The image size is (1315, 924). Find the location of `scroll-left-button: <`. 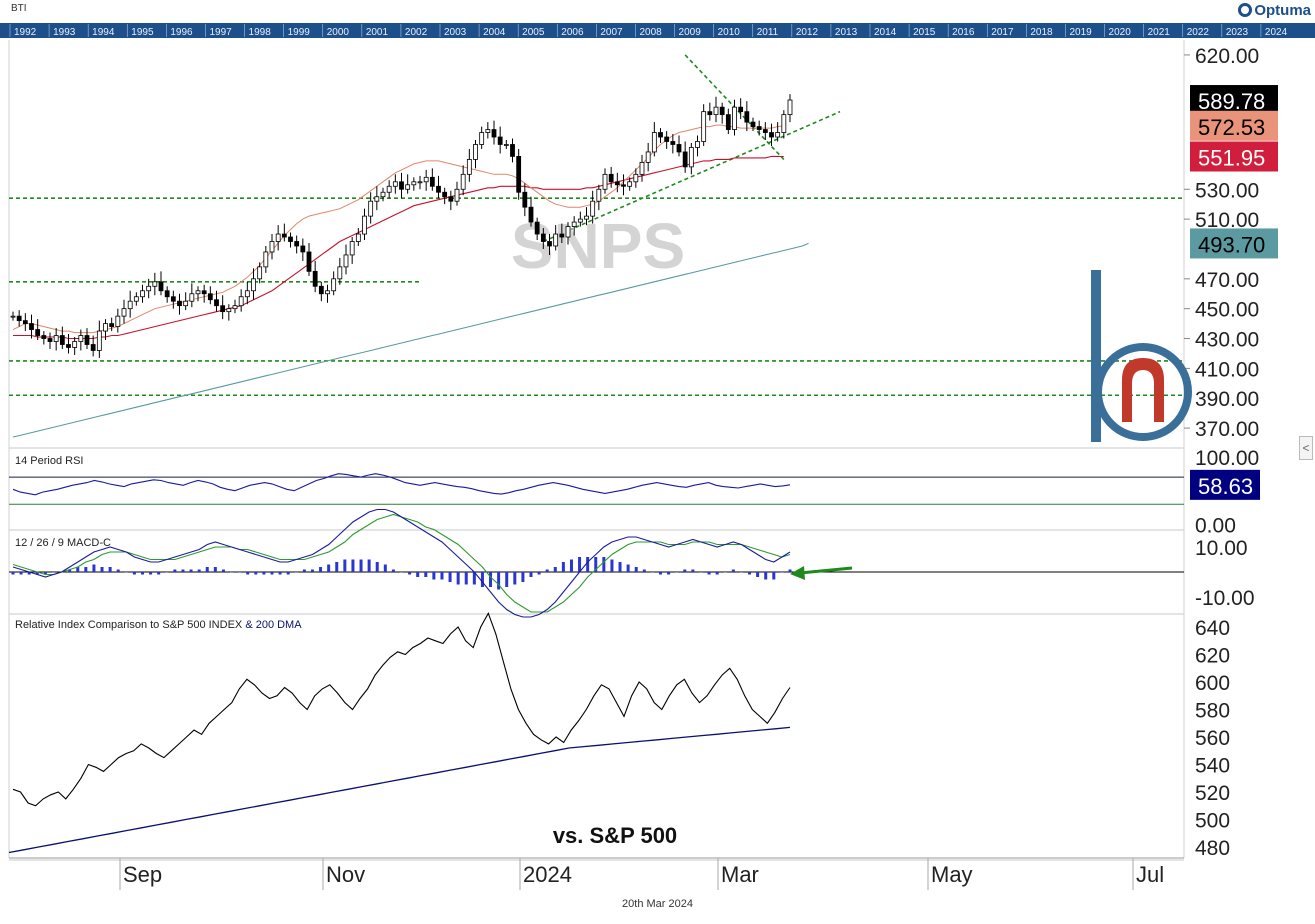

scroll-left-button: < is located at coordinates (1306, 448).